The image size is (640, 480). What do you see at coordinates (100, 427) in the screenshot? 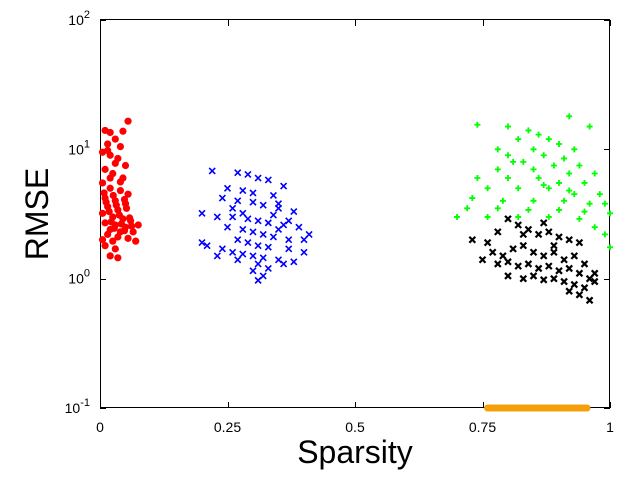
I see `x-tick-label: 0` at bounding box center [100, 427].